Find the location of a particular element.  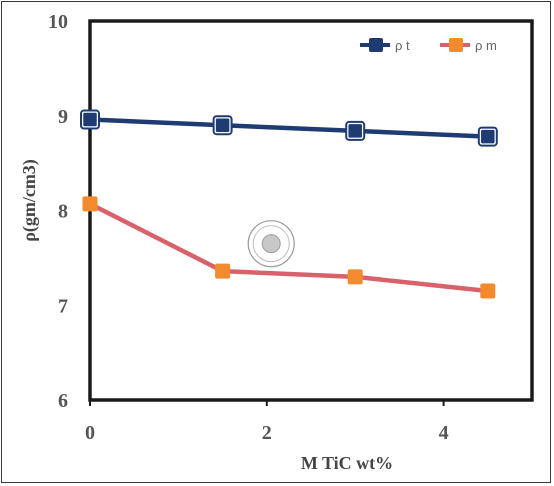

y-tick-label: 6 is located at coordinates (63, 401).